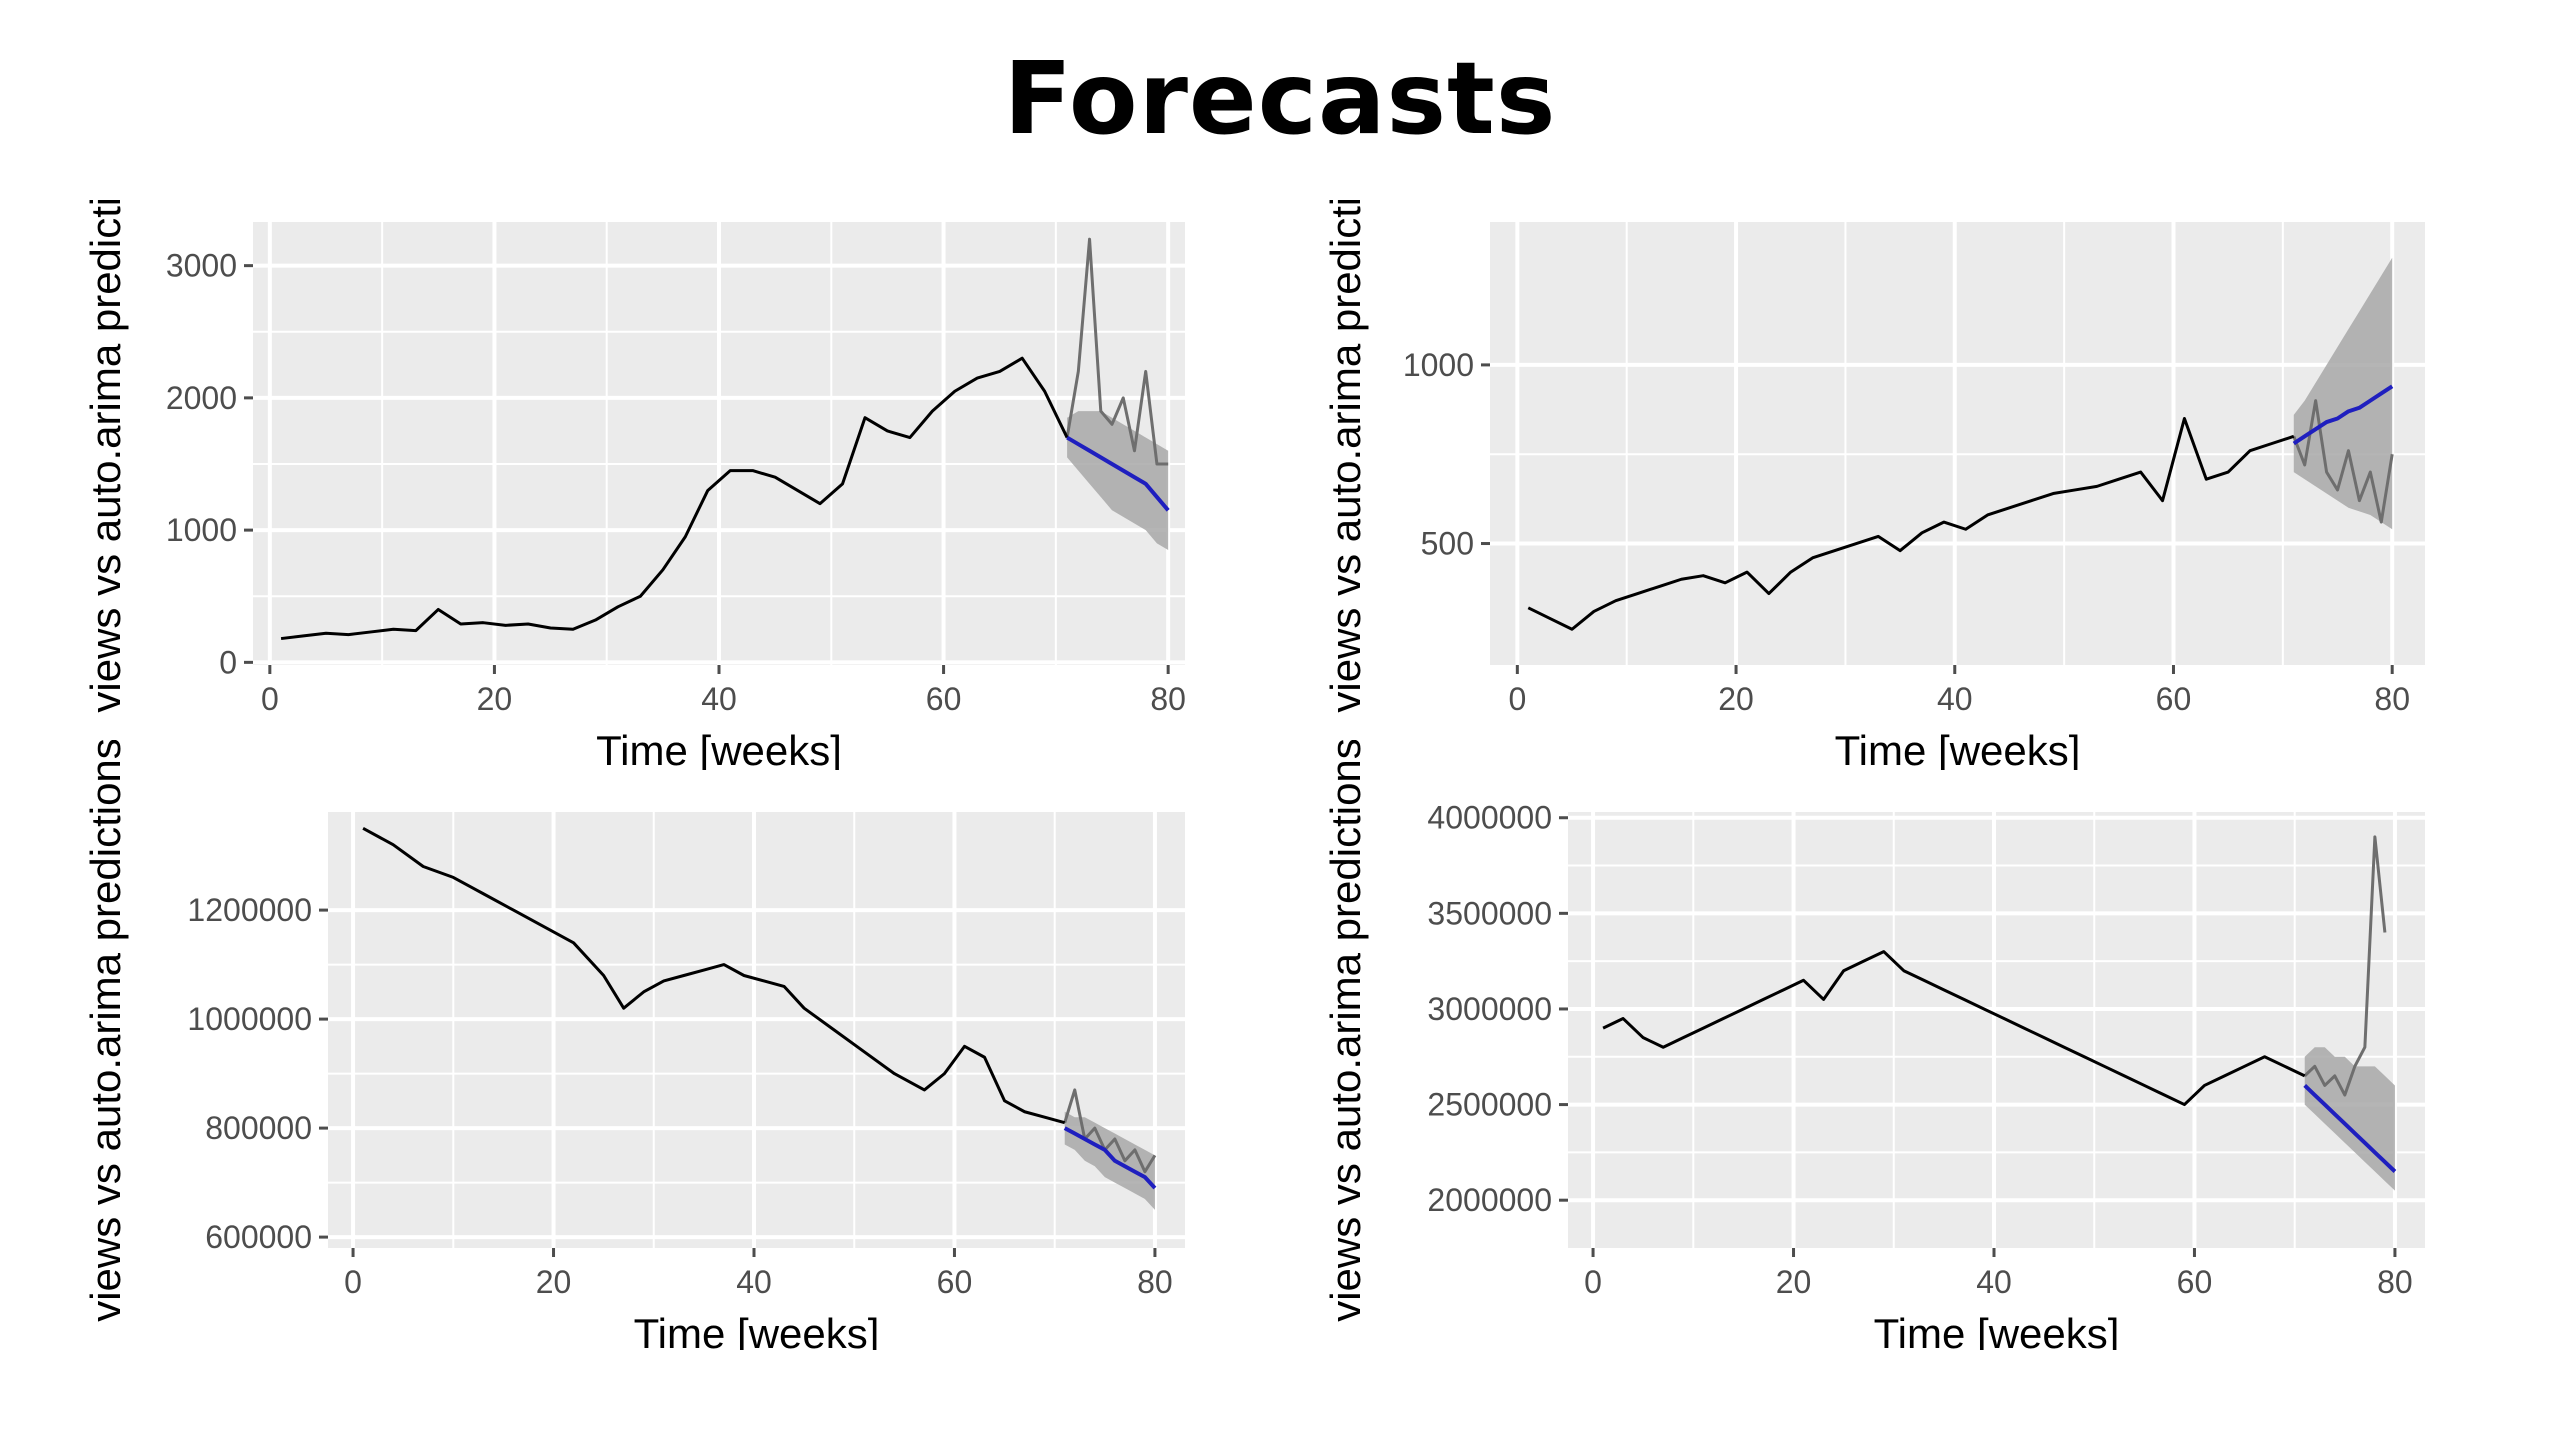 This screenshot has height=1440, width=2560. Describe the element at coordinates (258, 1128) in the screenshot. I see `y-tick-label: 800000` at that location.